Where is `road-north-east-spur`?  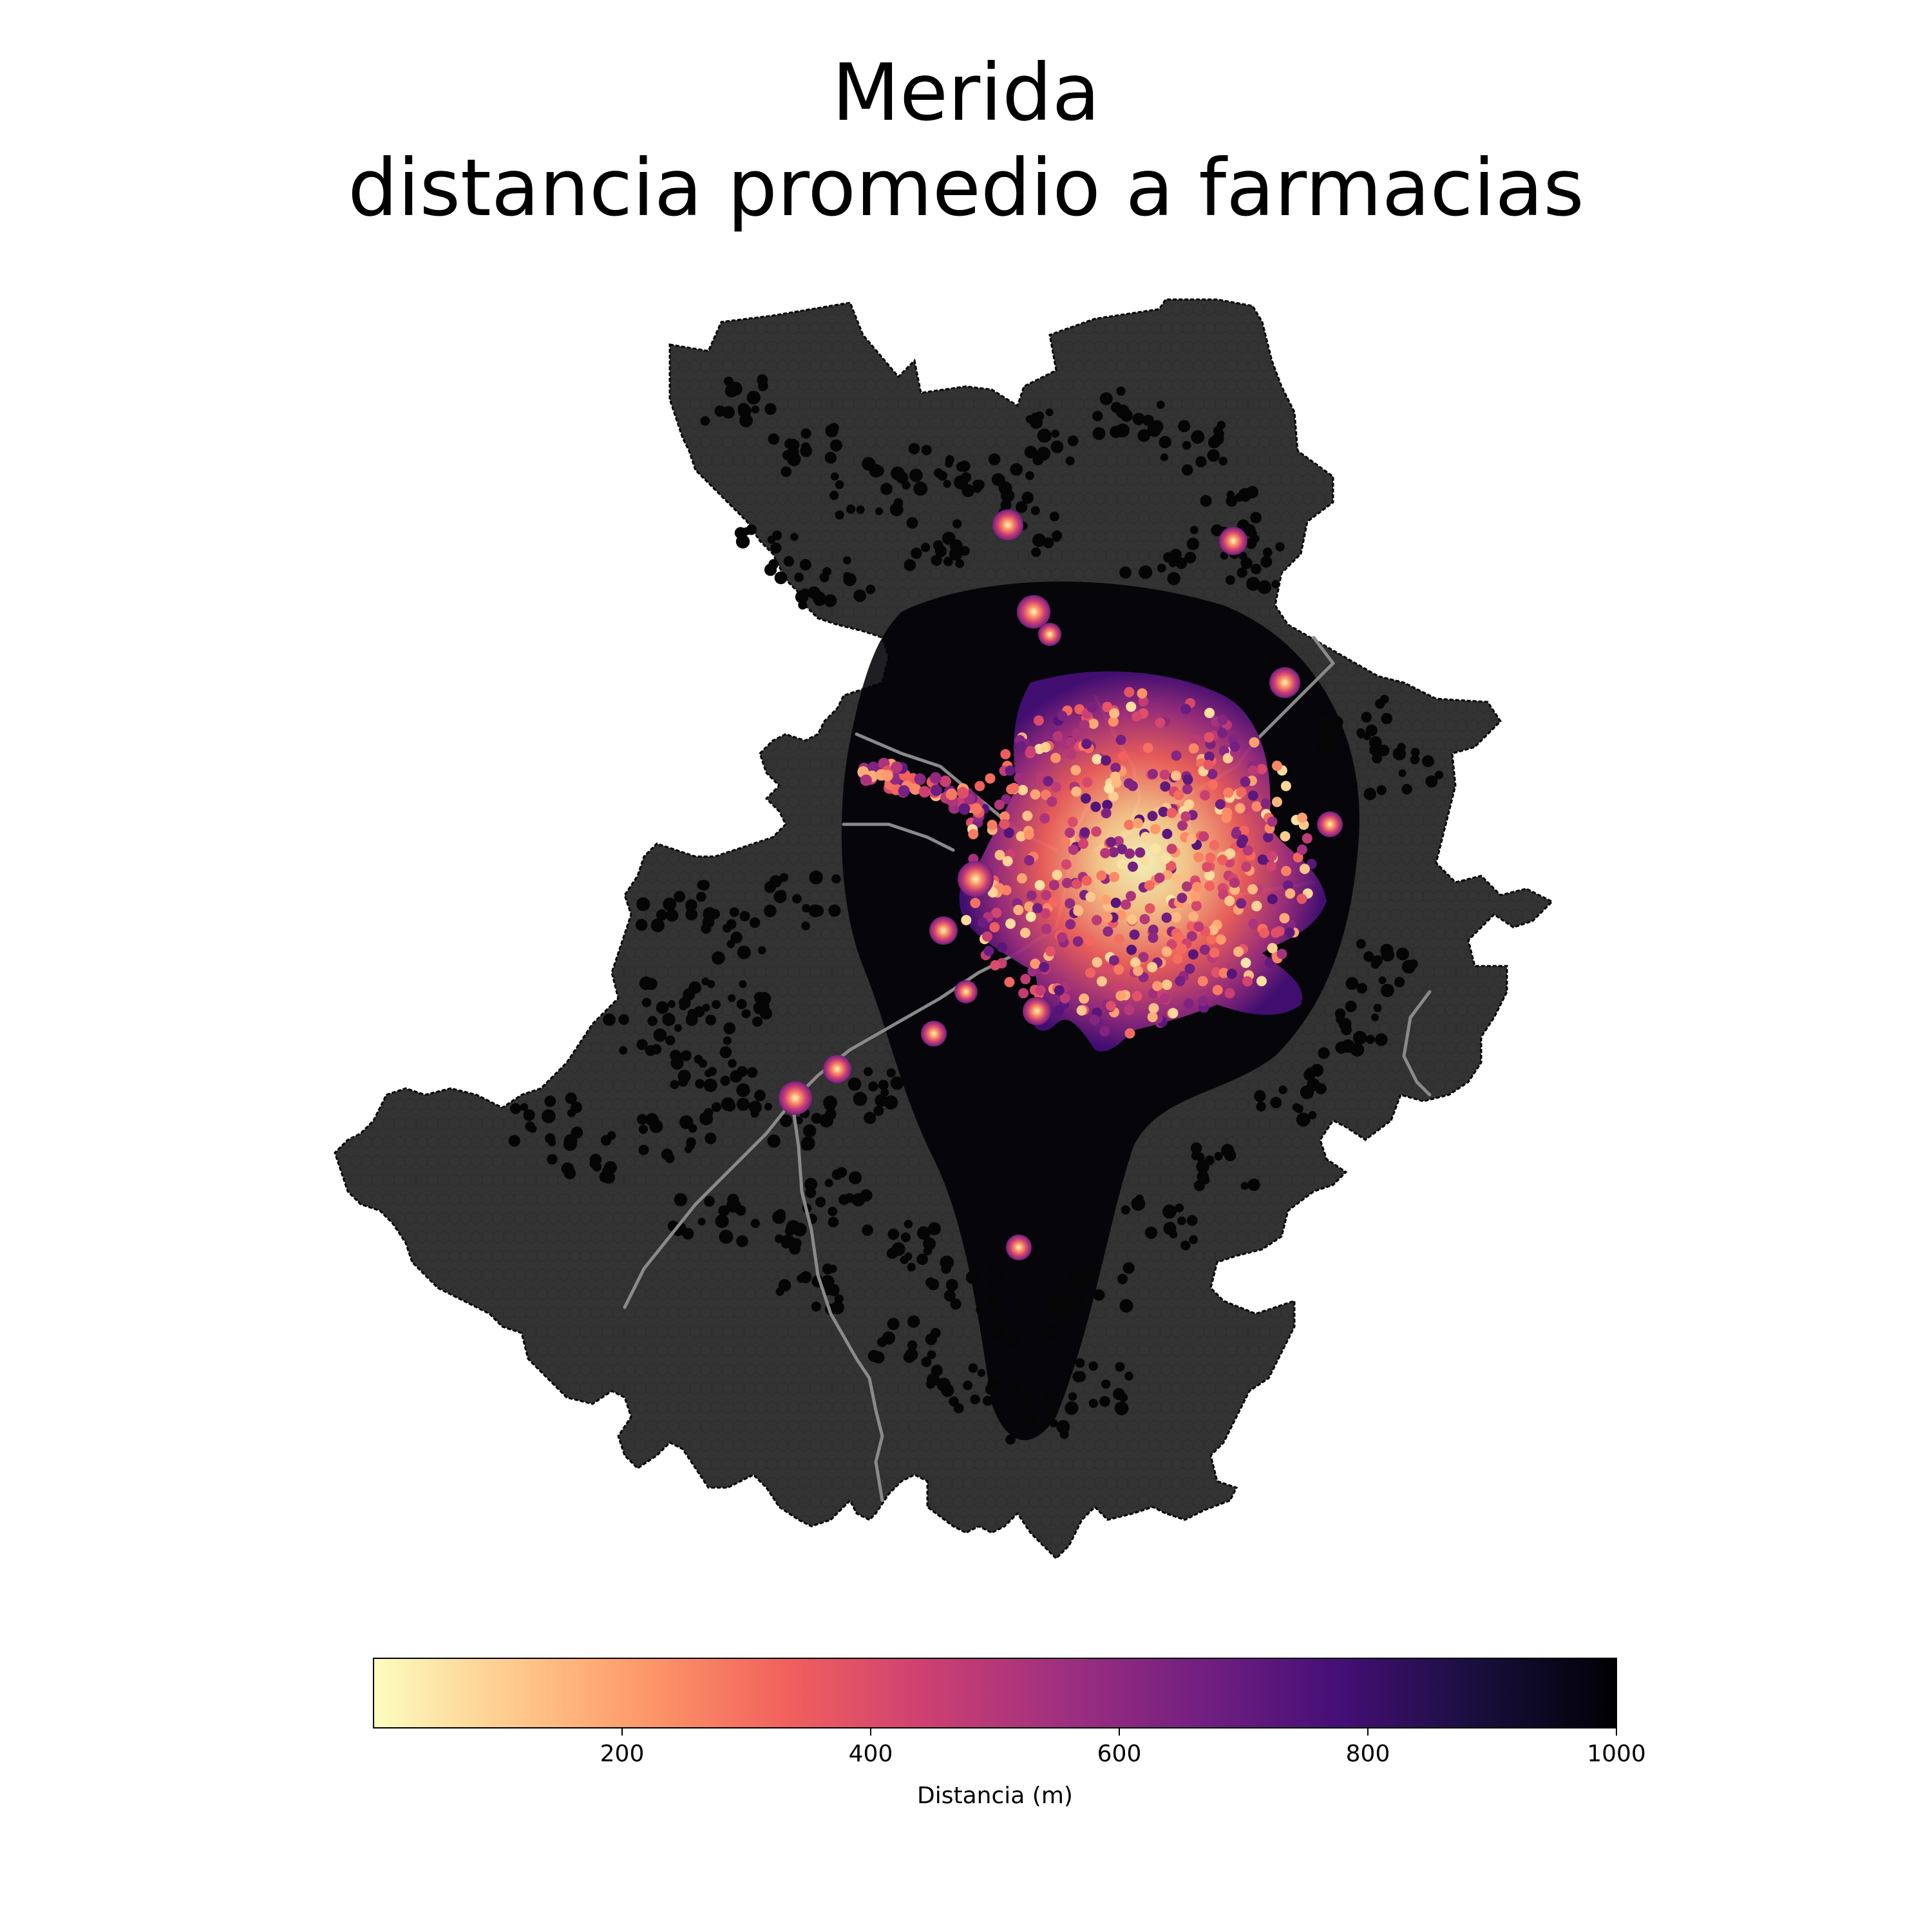
road-north-east-spur is located at coordinates (1323, 651).